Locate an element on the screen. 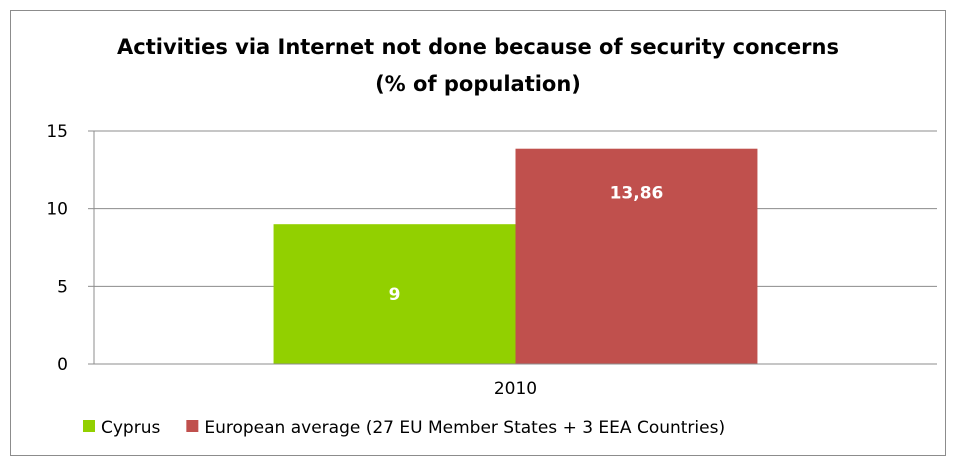 The width and height of the screenshot is (958, 466). y-tick-label: 15 is located at coordinates (57, 132).